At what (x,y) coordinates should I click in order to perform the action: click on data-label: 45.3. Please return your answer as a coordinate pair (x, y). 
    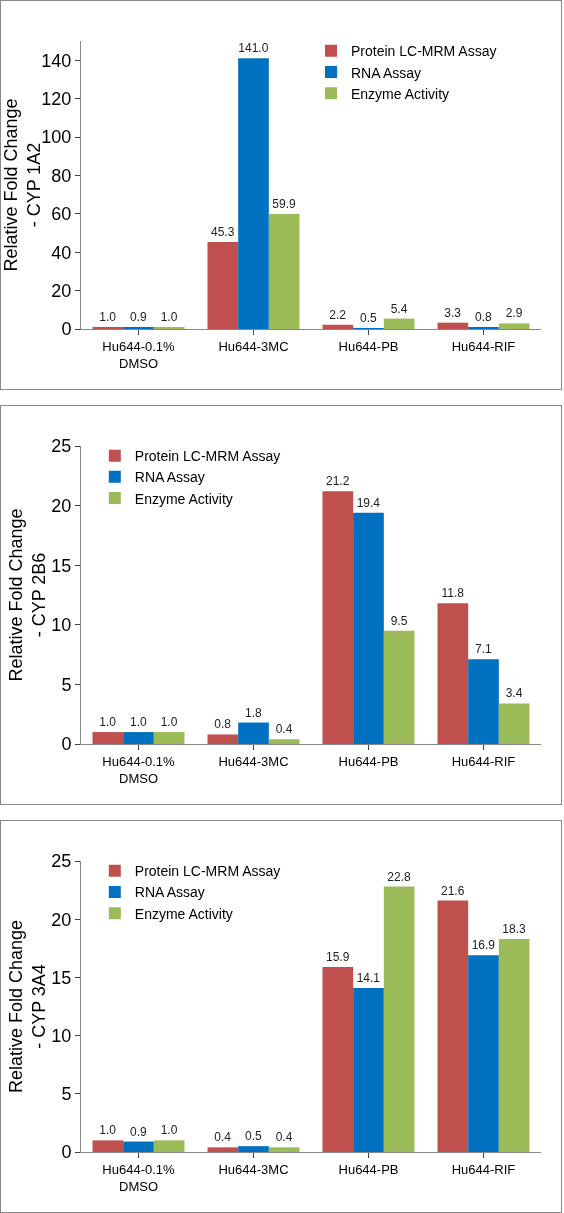
    Looking at the image, I should click on (222, 232).